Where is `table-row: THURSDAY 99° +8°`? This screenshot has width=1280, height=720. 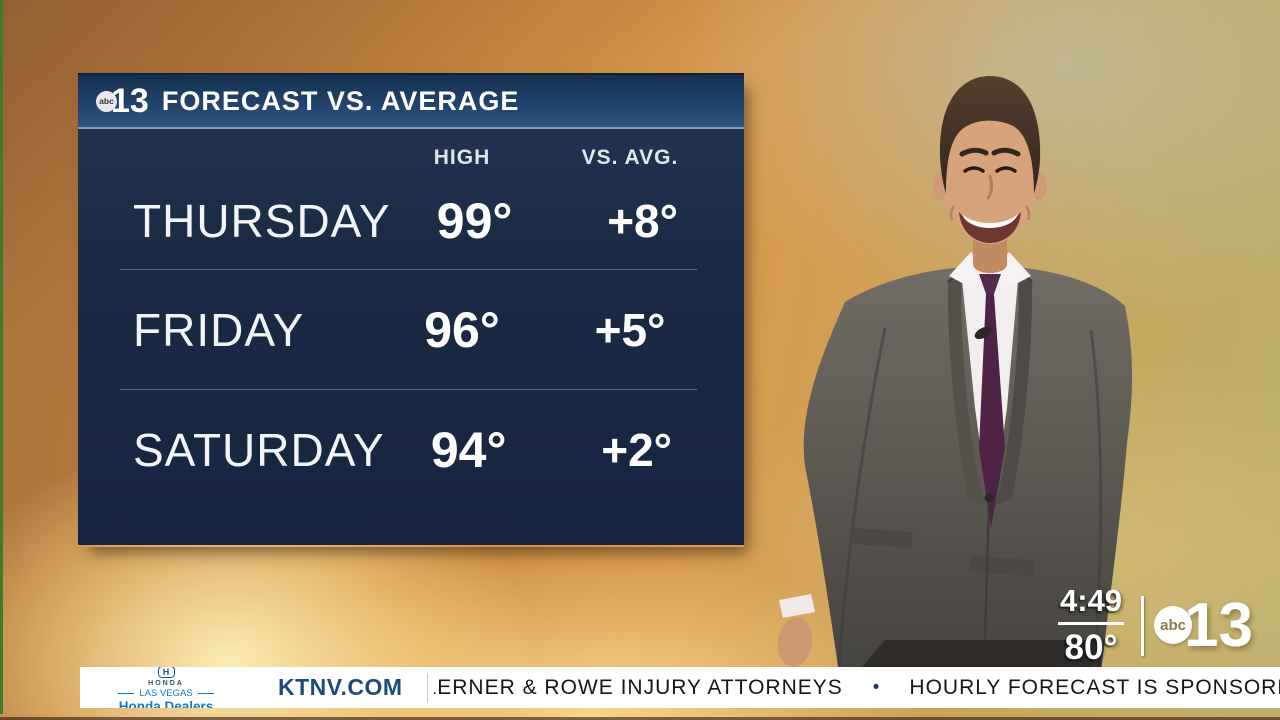 table-row: THURSDAY 99° +8° is located at coordinates (411, 221).